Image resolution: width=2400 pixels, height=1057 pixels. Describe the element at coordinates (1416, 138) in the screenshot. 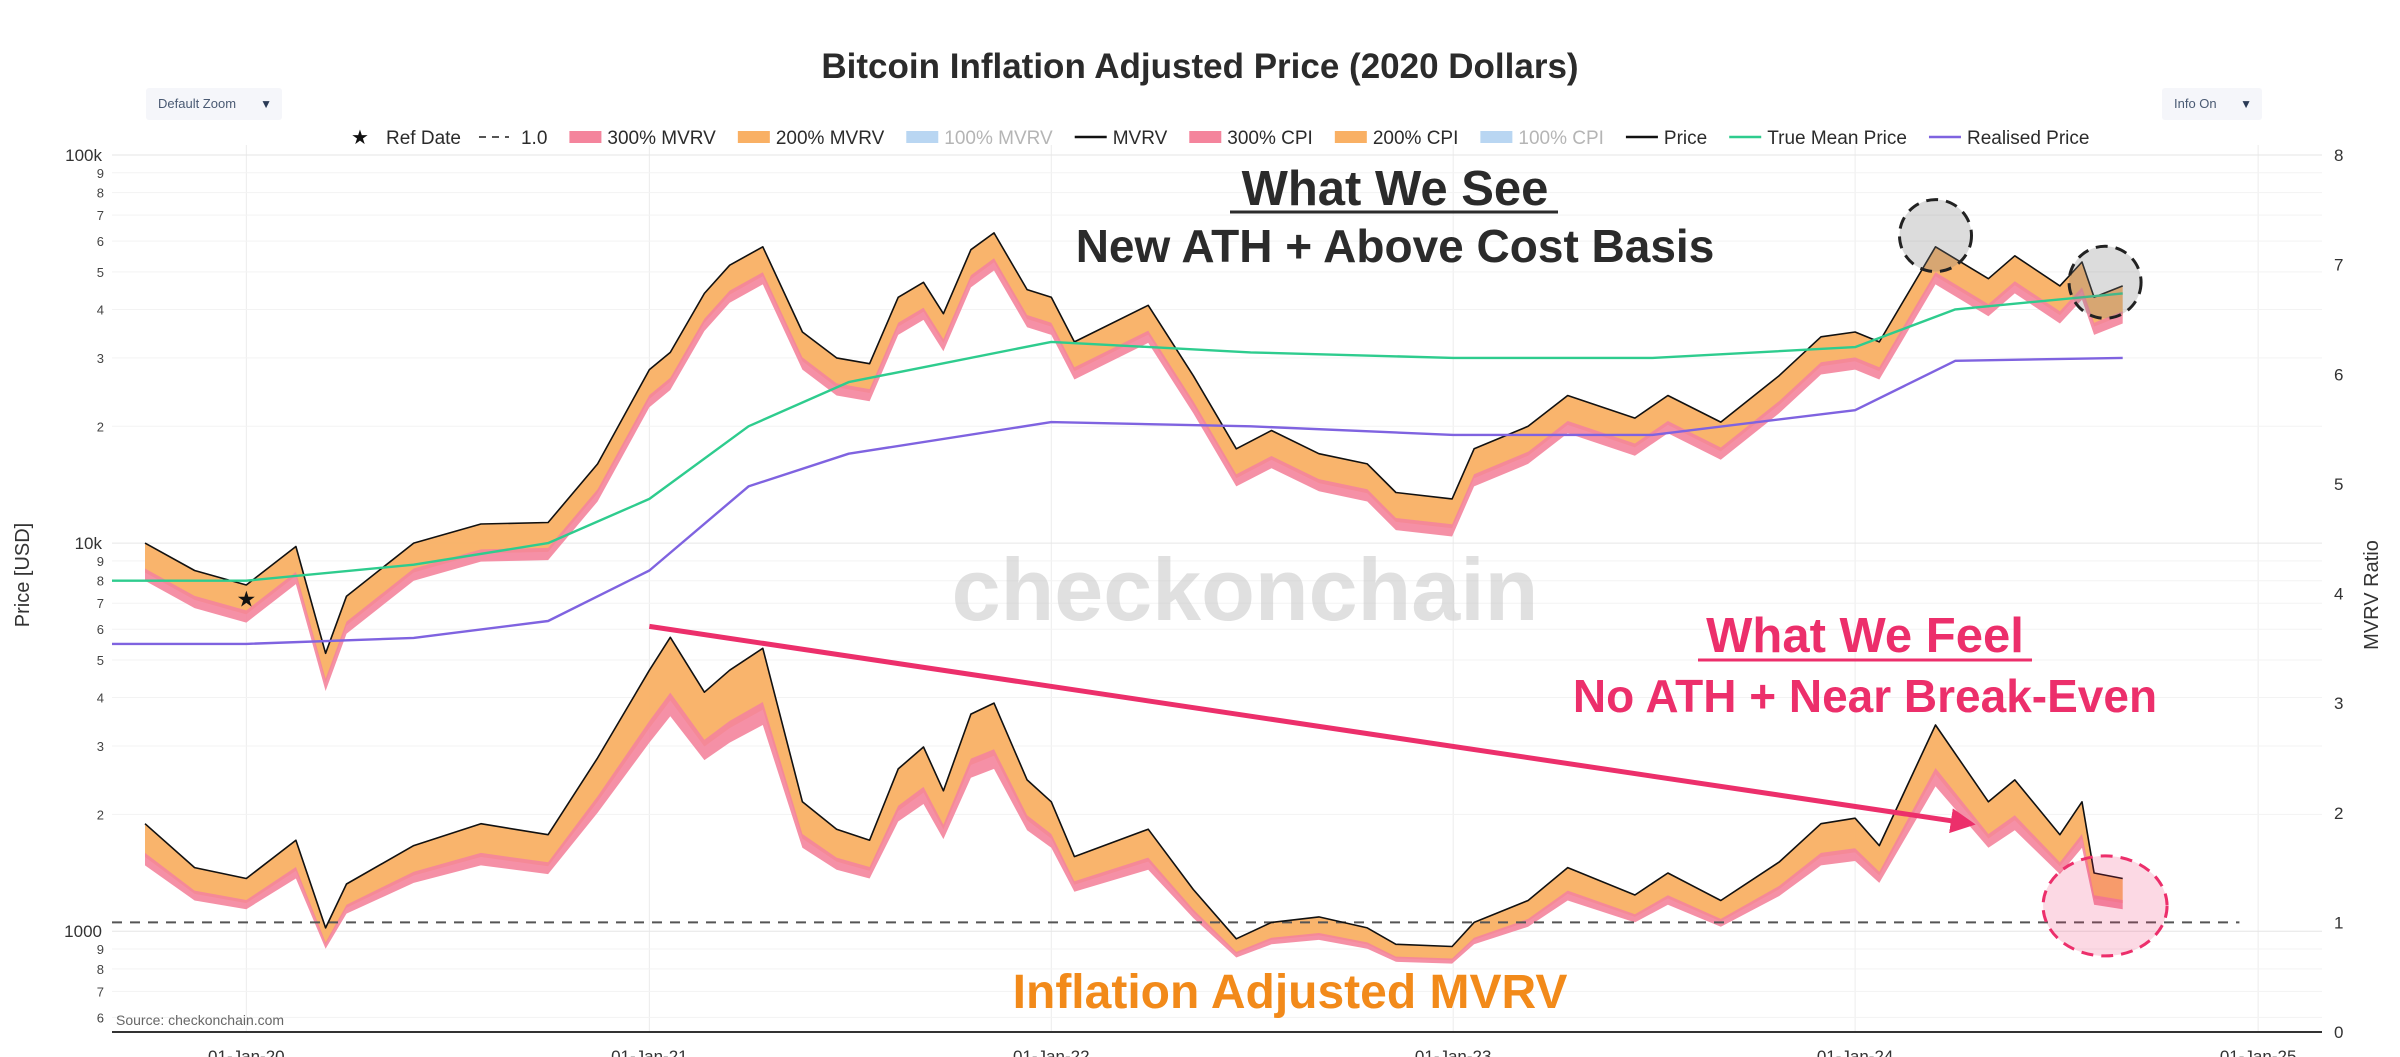

I see `legend-label: 200% CPI` at that location.